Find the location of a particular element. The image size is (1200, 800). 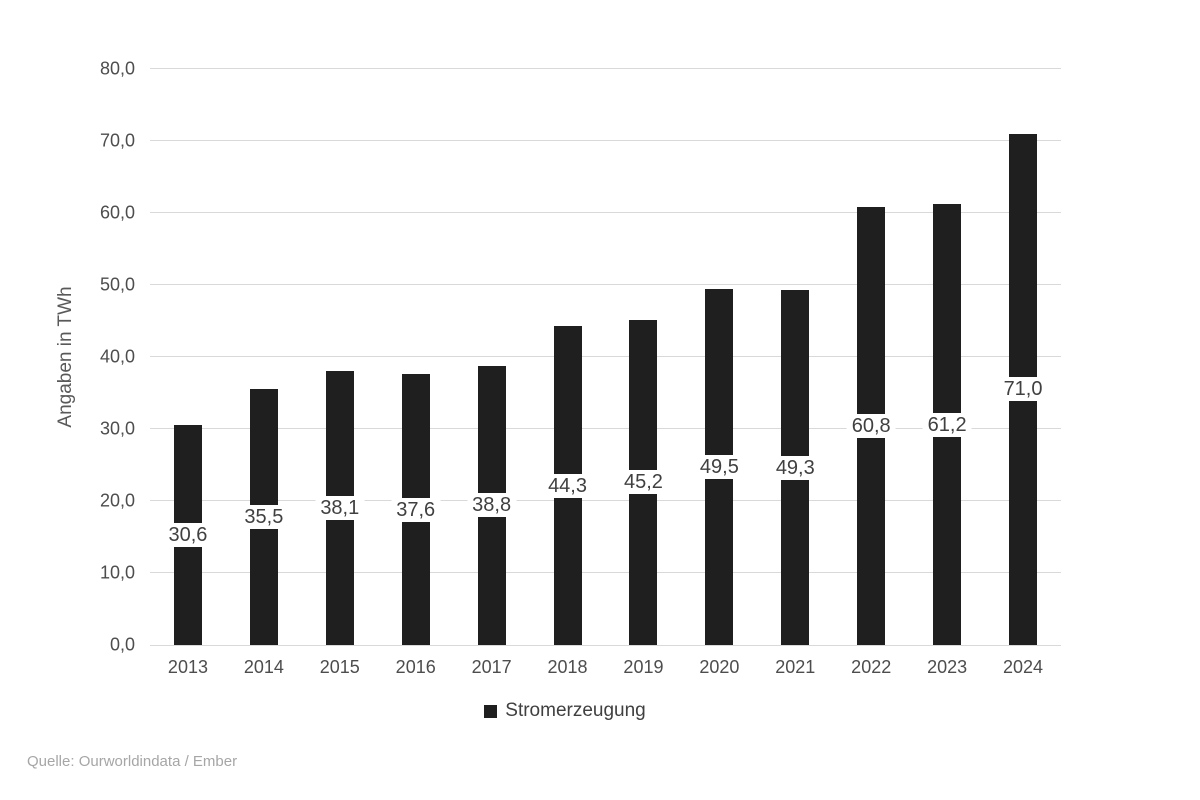

bar-value-label-2014: 35,5 is located at coordinates (264, 517).